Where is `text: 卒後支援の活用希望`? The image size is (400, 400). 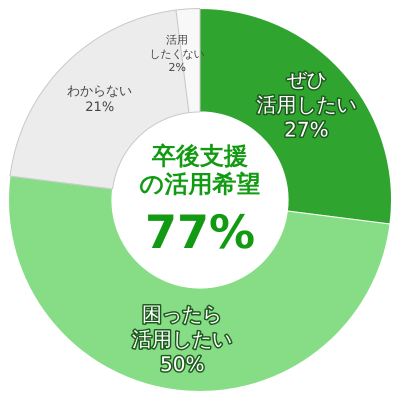 text: 卒後支援の活用希望 is located at coordinates (200, 170).